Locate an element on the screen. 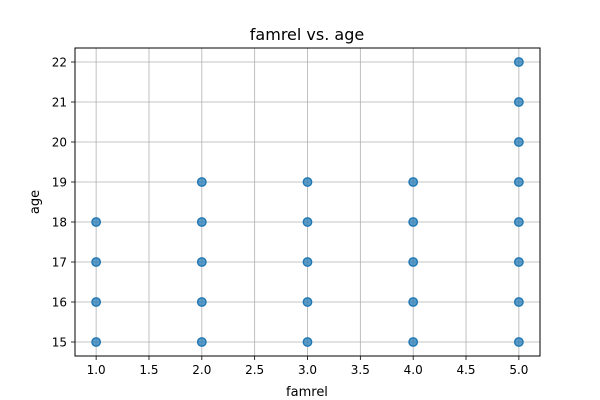 This screenshot has height=400, width=600. x-axis-ticks: 1.0 1.5 2.0 2.5 3.0 3.5 4.0 4.5 5.0 is located at coordinates (307, 366).